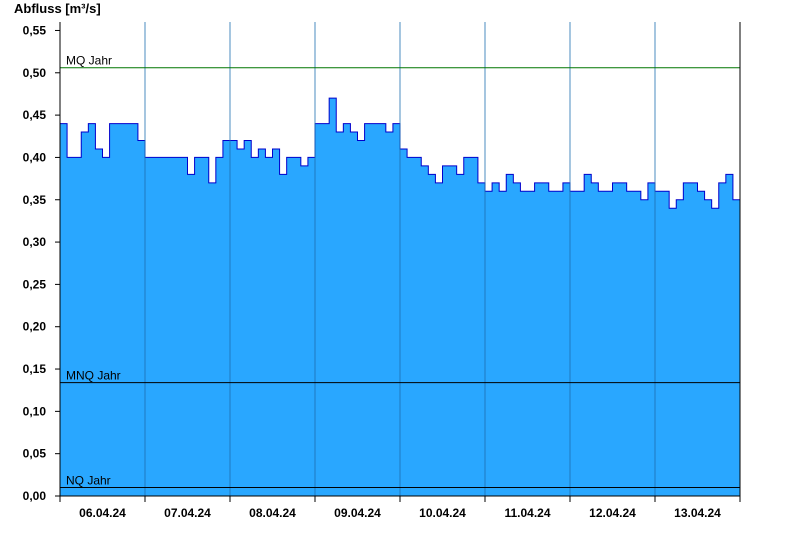 The height and width of the screenshot is (550, 800). What do you see at coordinates (697, 513) in the screenshot?
I see `x-tick-label: 13.04.24` at bounding box center [697, 513].